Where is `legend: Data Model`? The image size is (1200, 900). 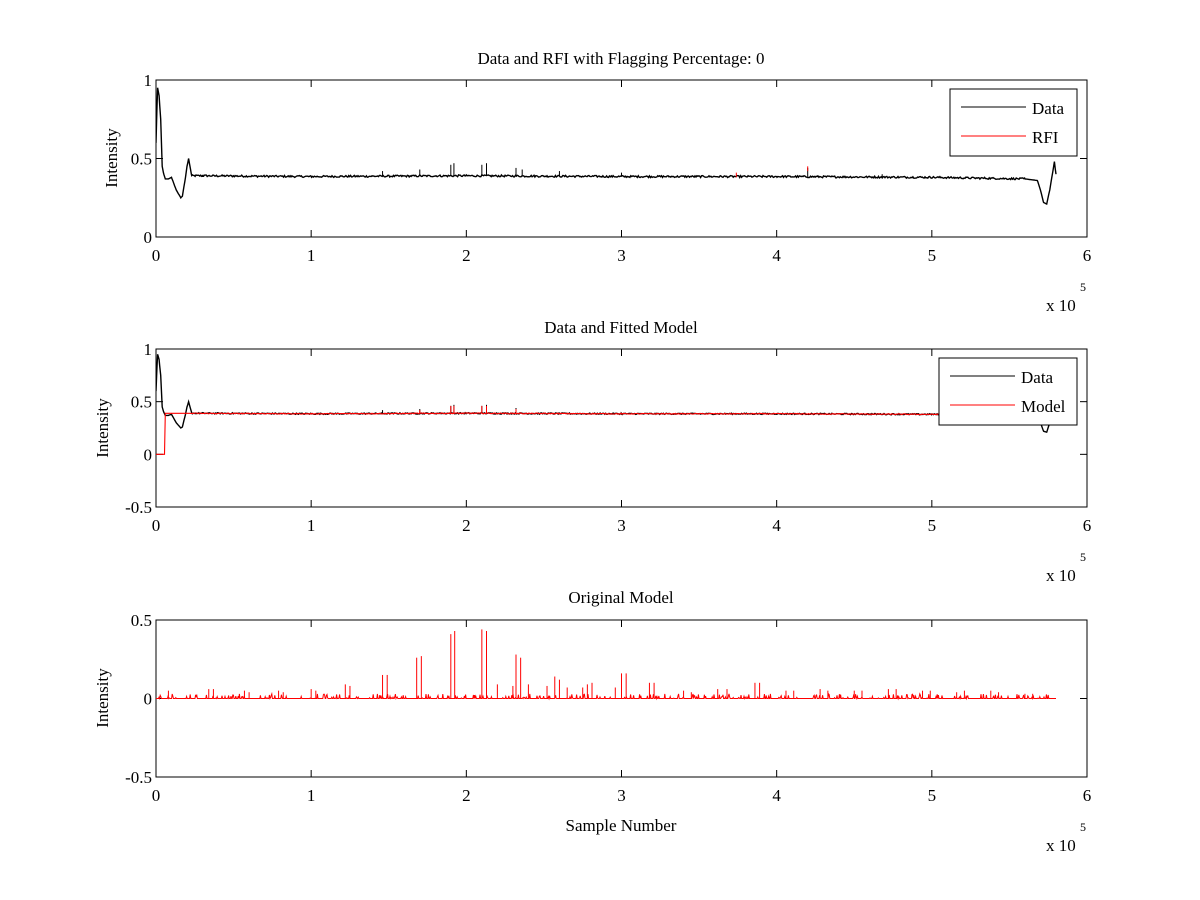
legend: Data Model is located at coordinates (1008, 391).